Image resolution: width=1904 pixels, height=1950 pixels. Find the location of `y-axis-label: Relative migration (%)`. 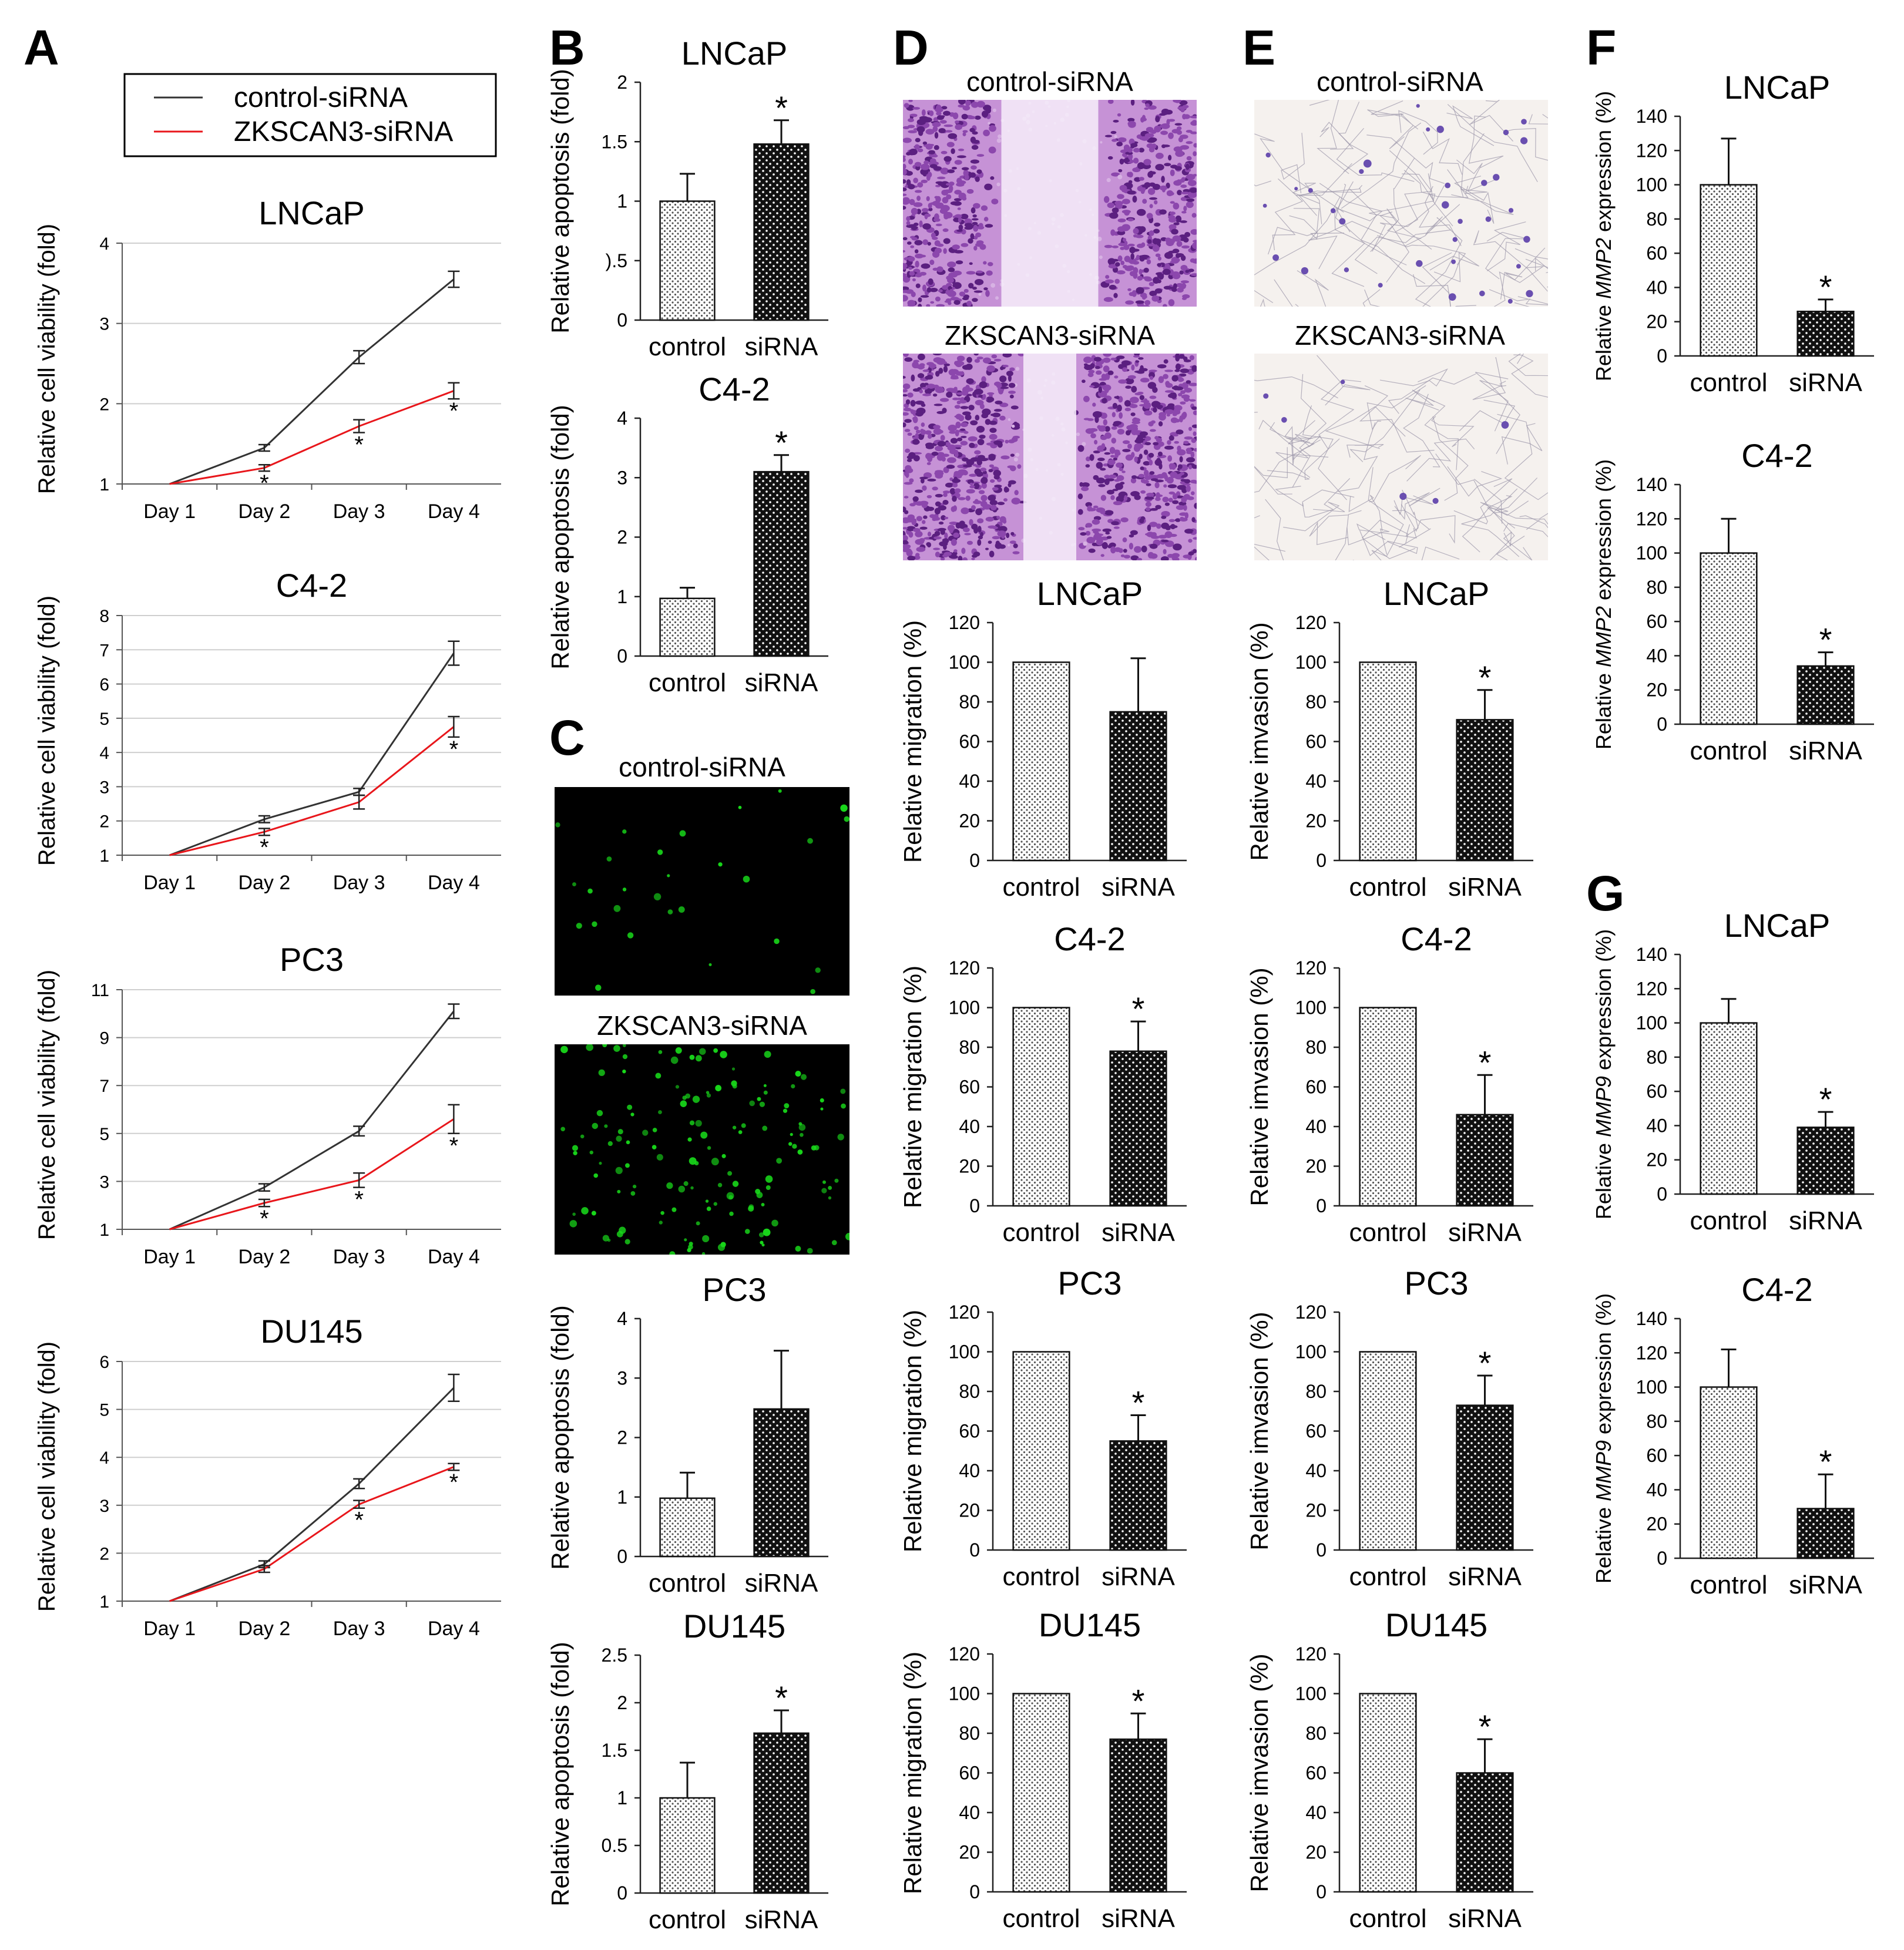

y-axis-label: Relative migration (%) is located at coordinates (912, 1087).